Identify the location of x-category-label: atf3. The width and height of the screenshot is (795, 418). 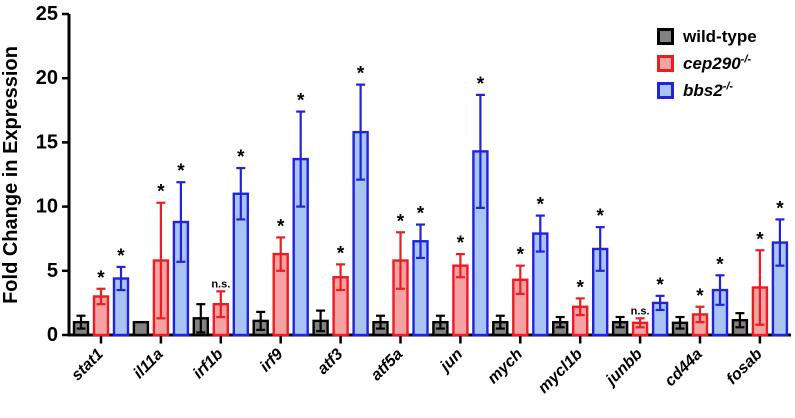
(330, 362).